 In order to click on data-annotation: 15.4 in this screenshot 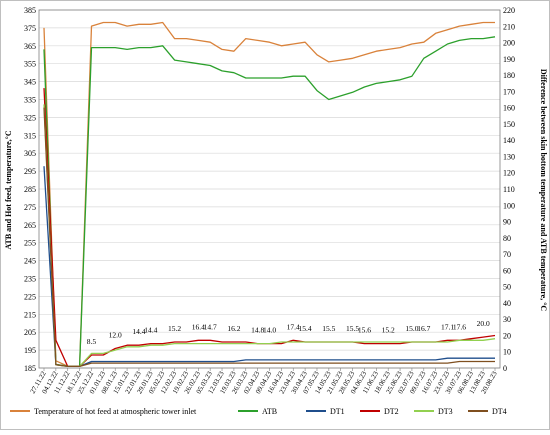, I will do `click(305, 328)`.